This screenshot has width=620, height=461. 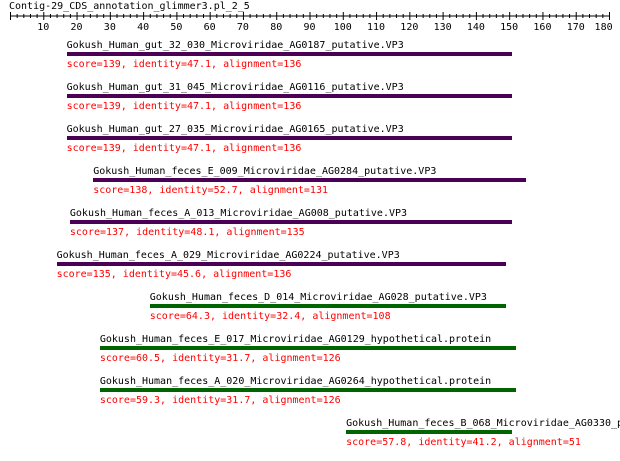 I want to click on contig-title: Contig-29_CDS_annotation_glimmer3.pl_2_5, so click(x=129, y=6).